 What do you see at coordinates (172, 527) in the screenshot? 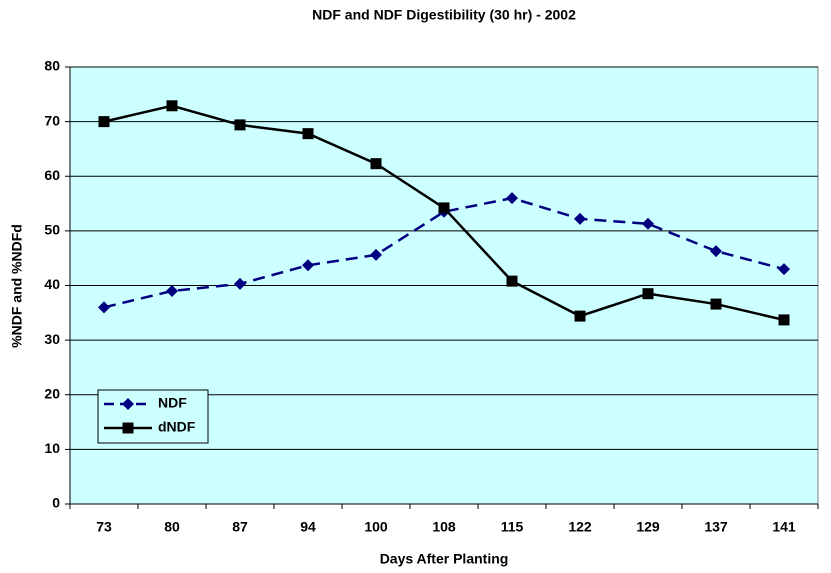
I see `x-tick-label: 80` at bounding box center [172, 527].